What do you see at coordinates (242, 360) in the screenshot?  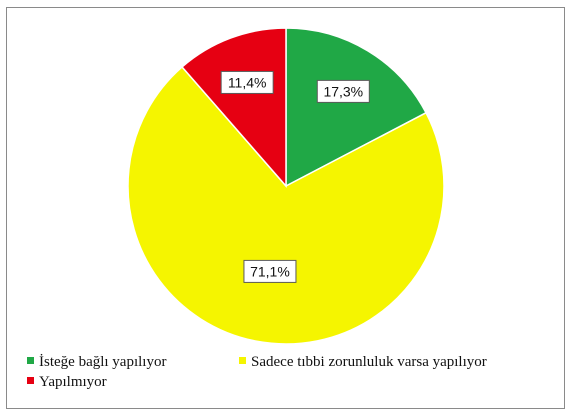 I see `legend-swatch-yellow` at bounding box center [242, 360].